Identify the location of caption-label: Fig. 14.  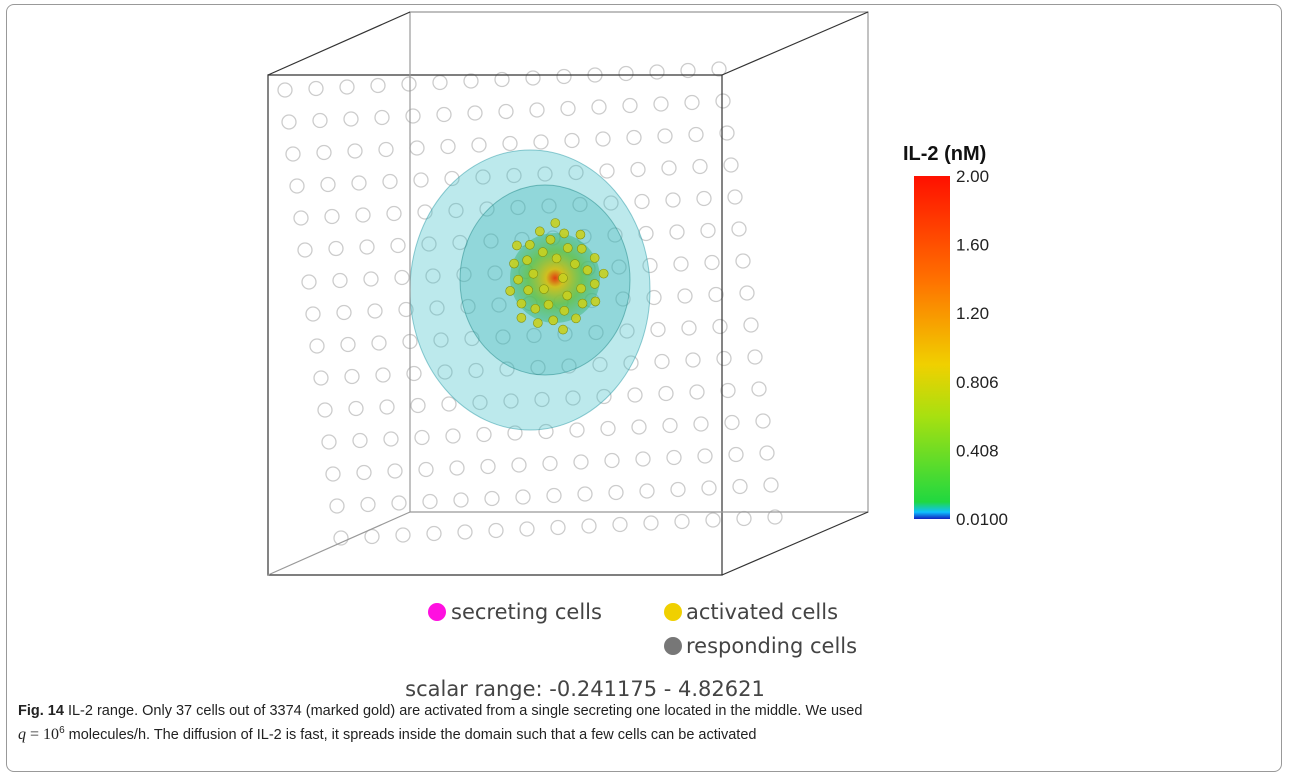
(41, 711).